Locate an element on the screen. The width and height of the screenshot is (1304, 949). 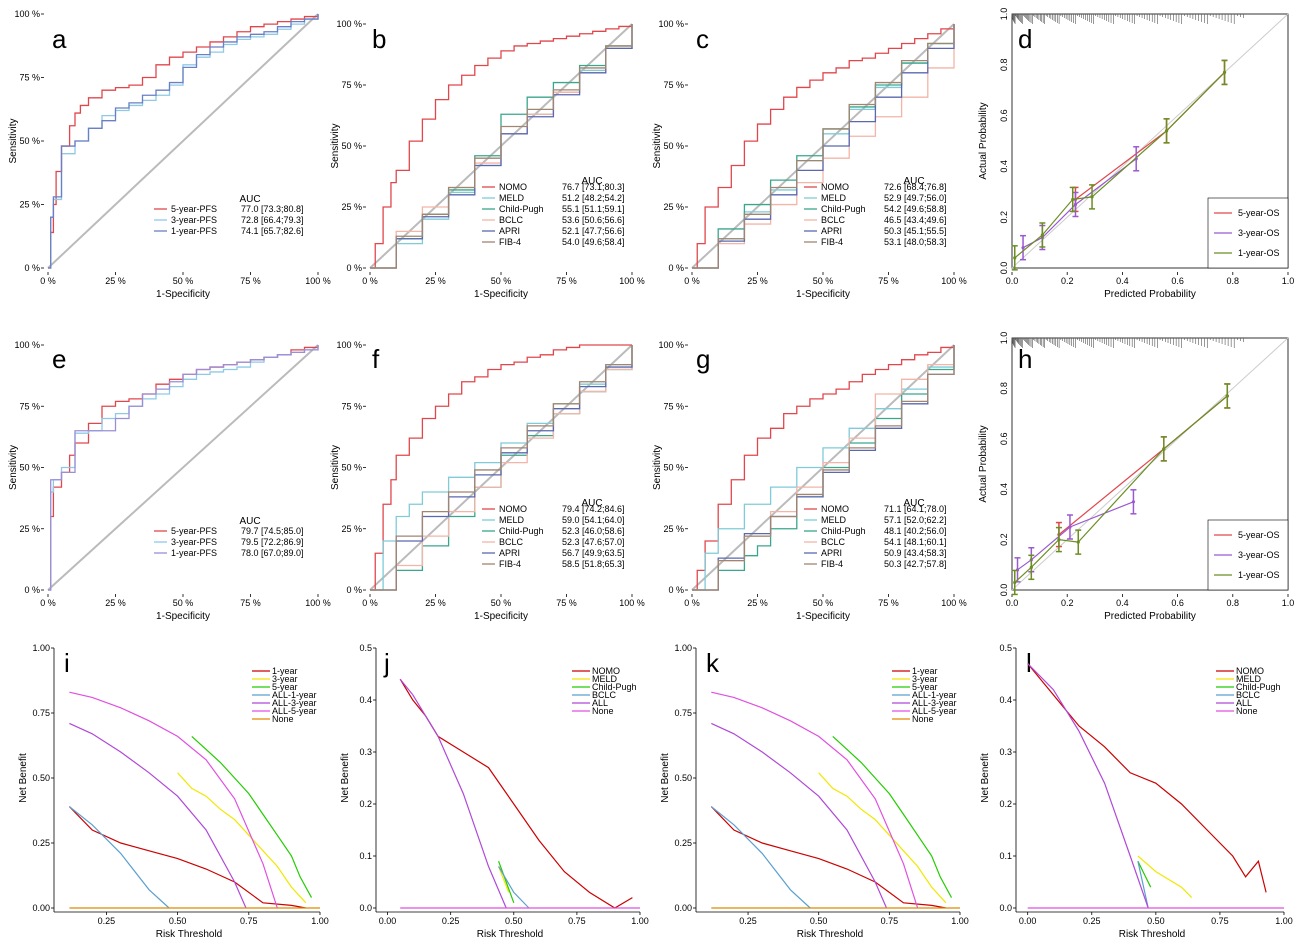
series-line-3-year-os is located at coordinates (1075, 536).